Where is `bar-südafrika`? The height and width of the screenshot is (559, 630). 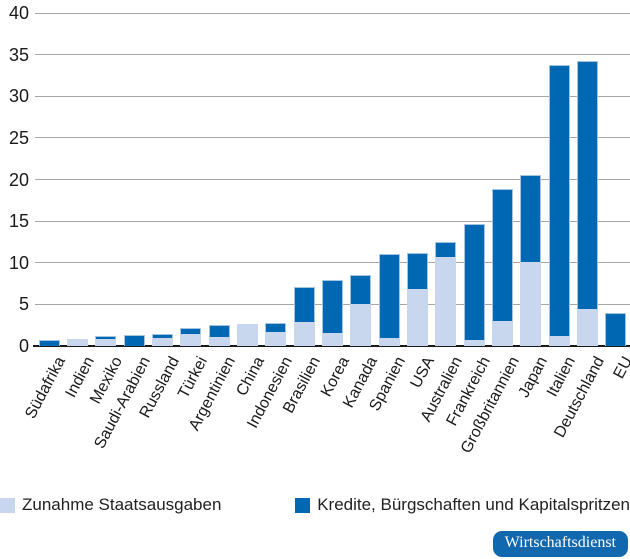 bar-südafrika is located at coordinates (49, 343).